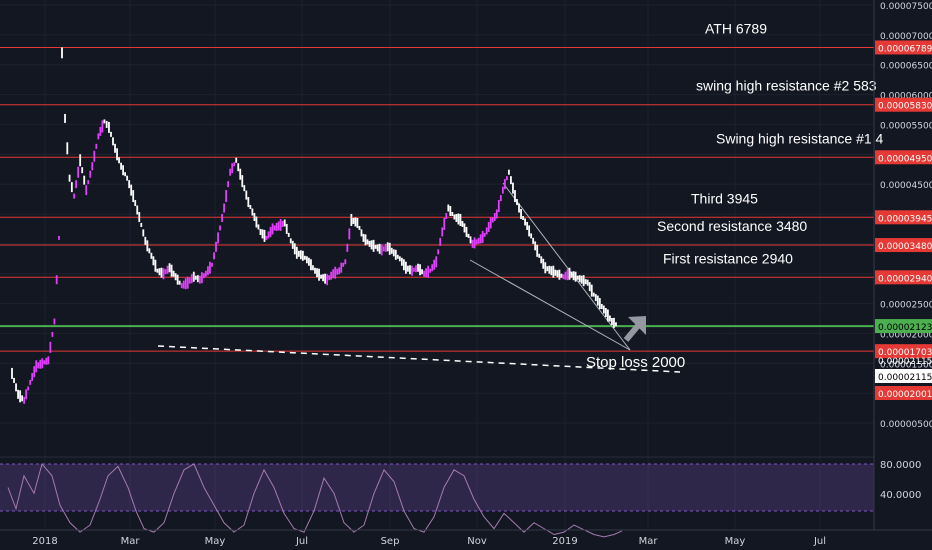 Image resolution: width=932 pixels, height=550 pixels. What do you see at coordinates (906, 97) in the screenshot?
I see `y-tick-label: 0.00006000` at bounding box center [906, 97].